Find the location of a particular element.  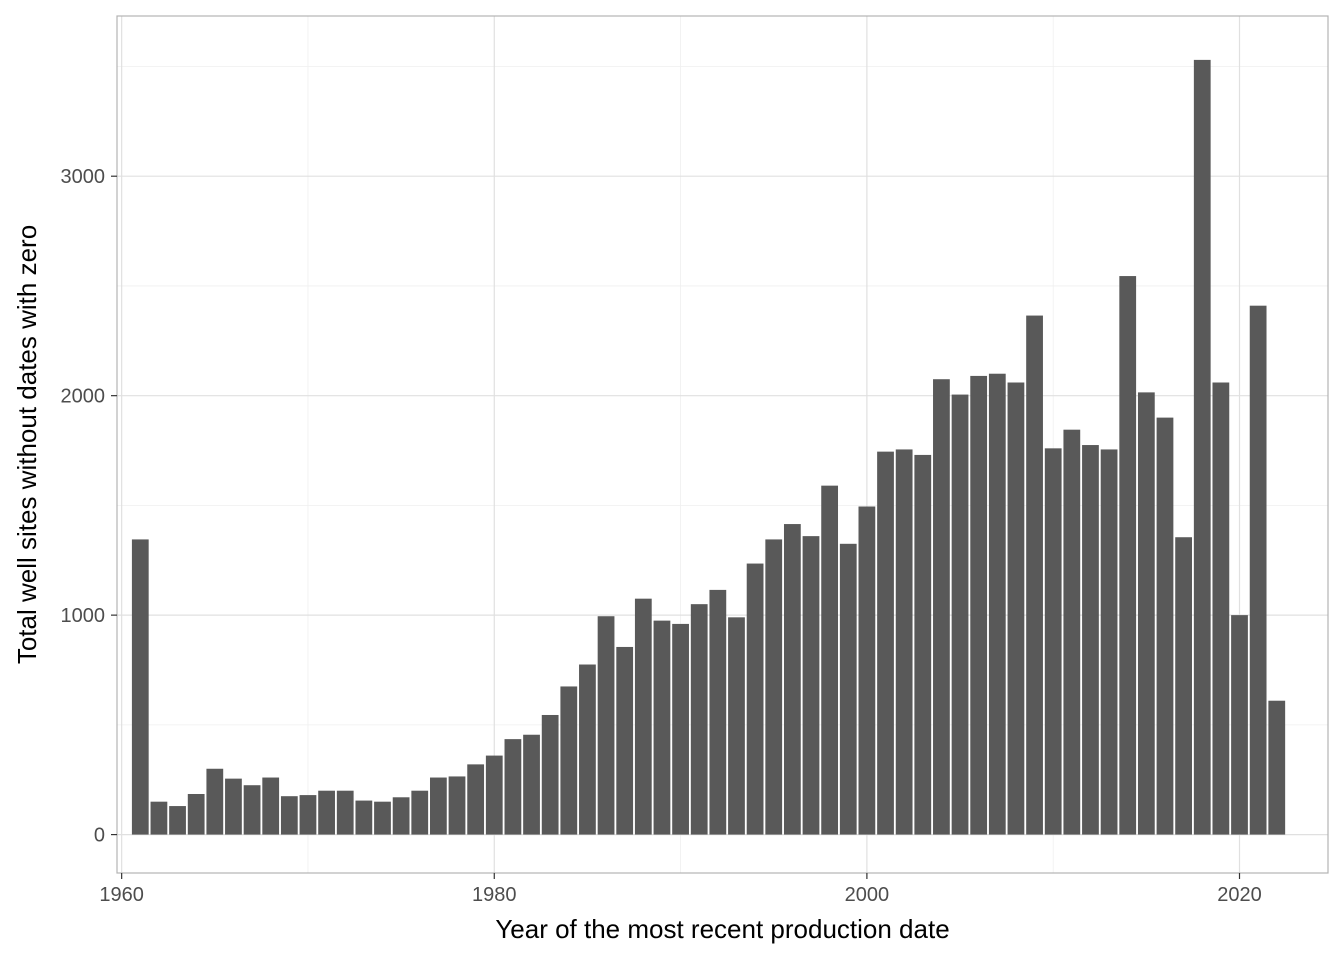

y-axis-title: Total well sites without dates with zero is located at coordinates (27, 444).